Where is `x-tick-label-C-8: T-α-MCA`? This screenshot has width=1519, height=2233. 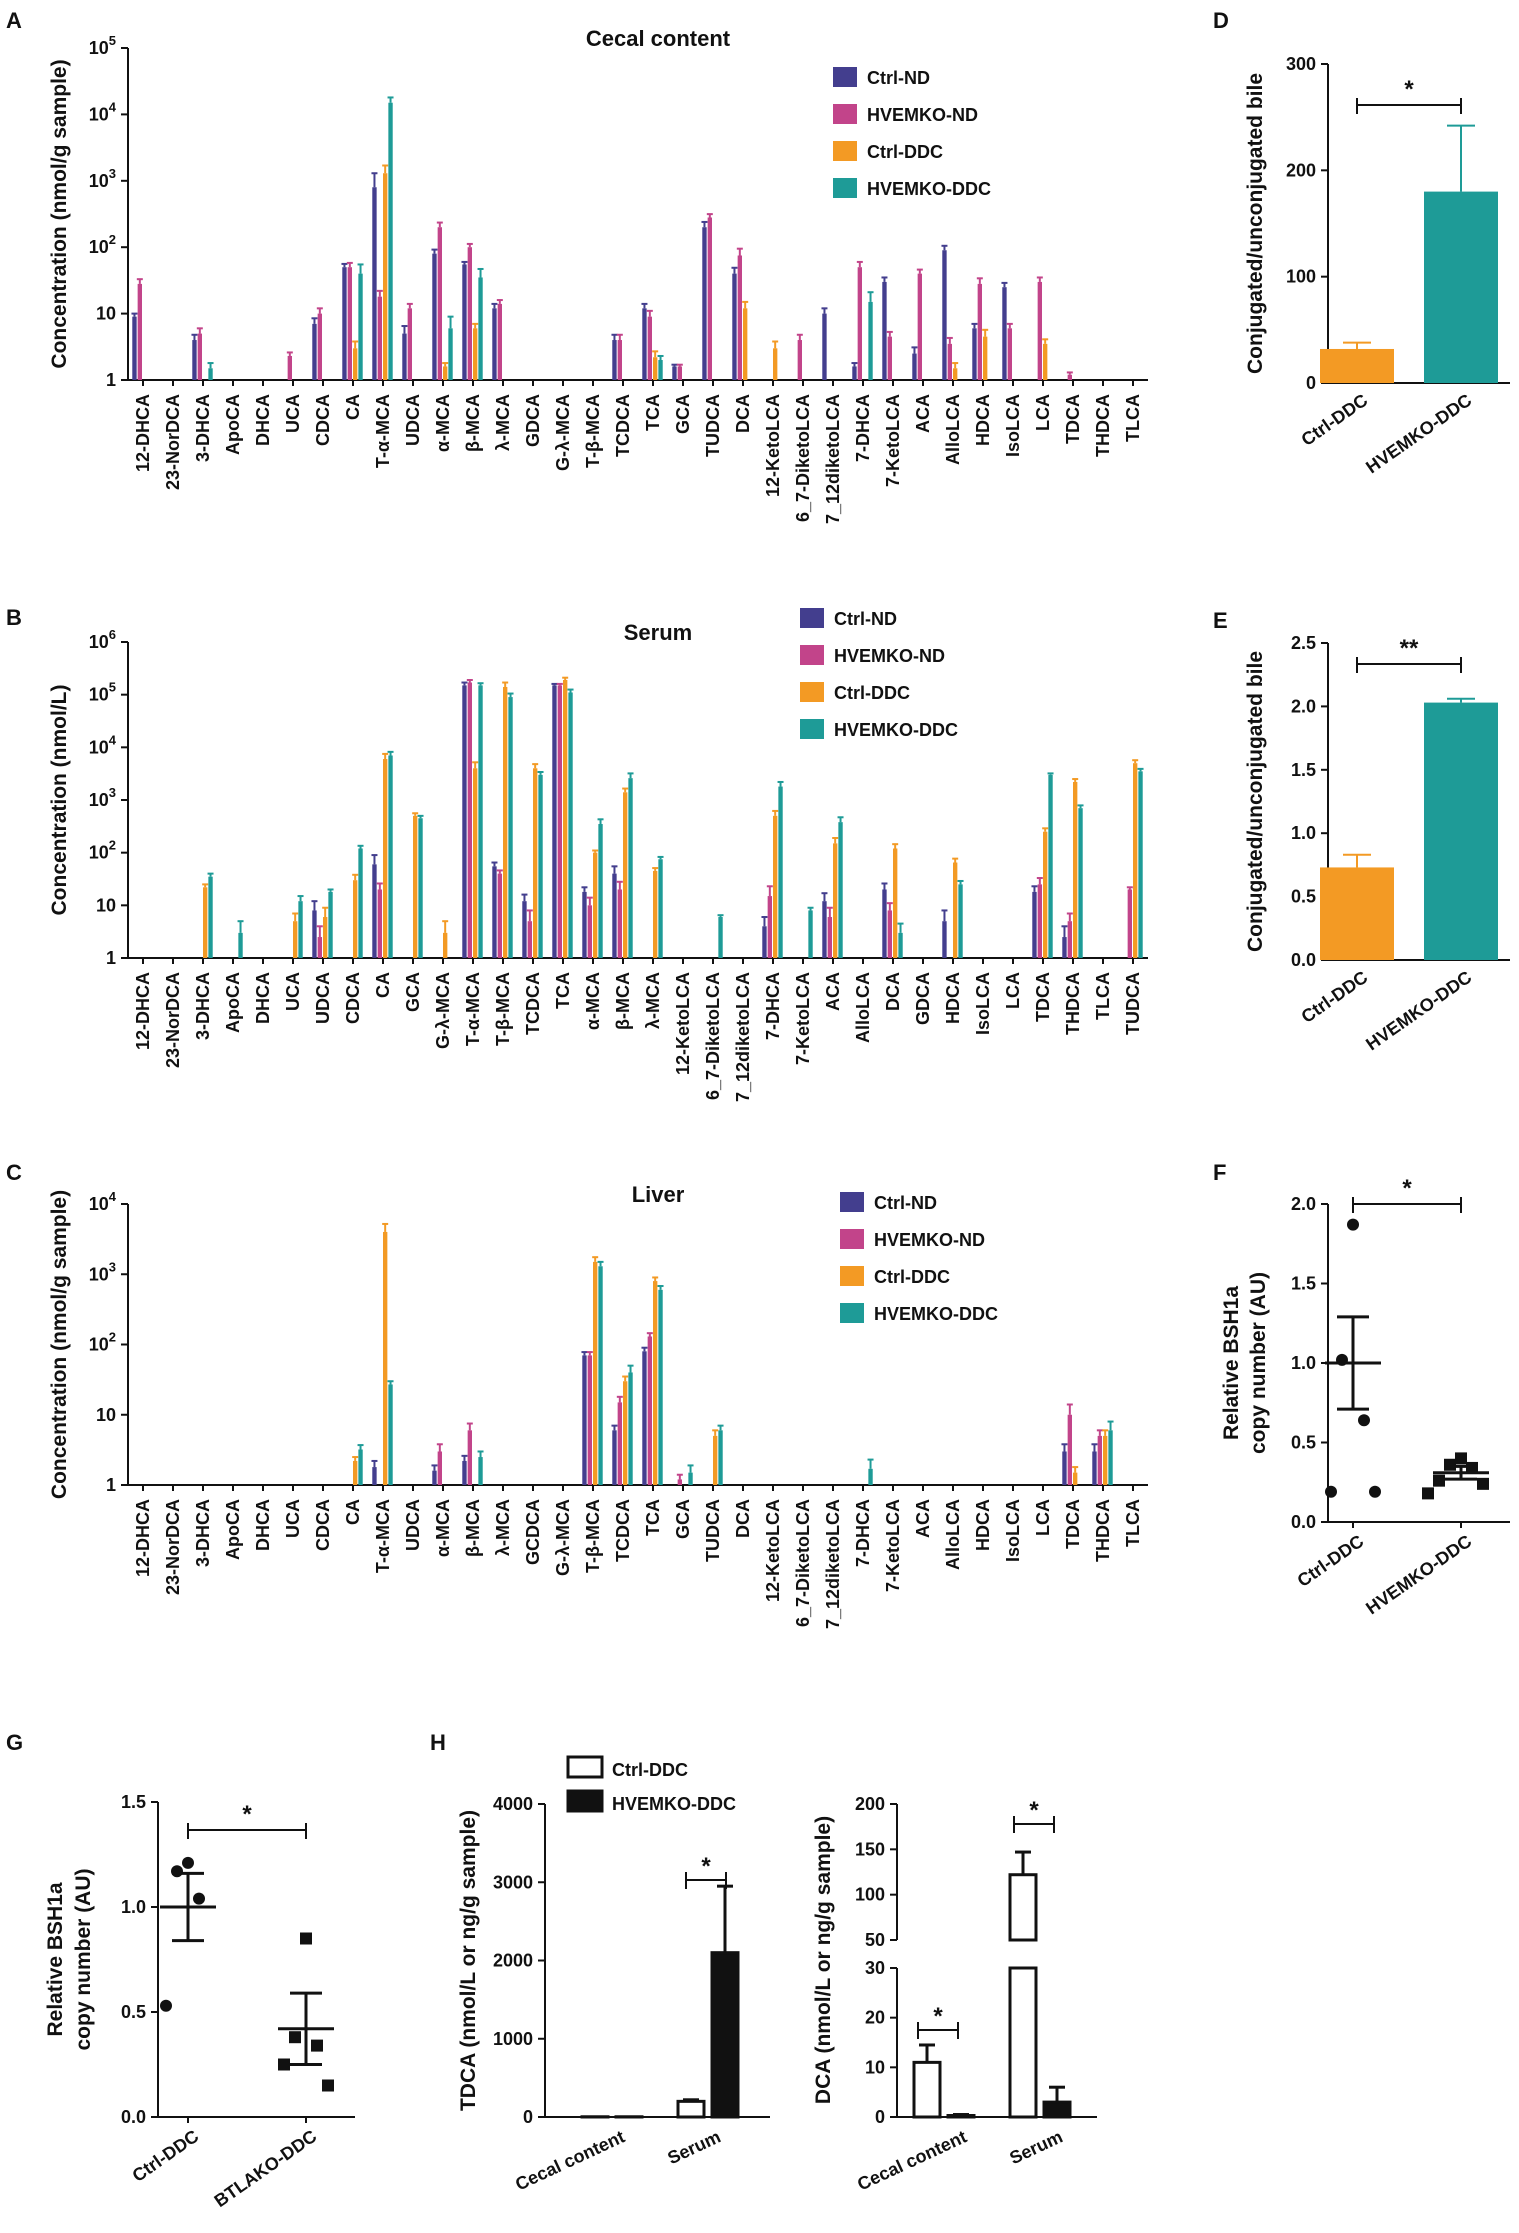 x-tick-label-C-8: T-α-MCA is located at coordinates (383, 1536).